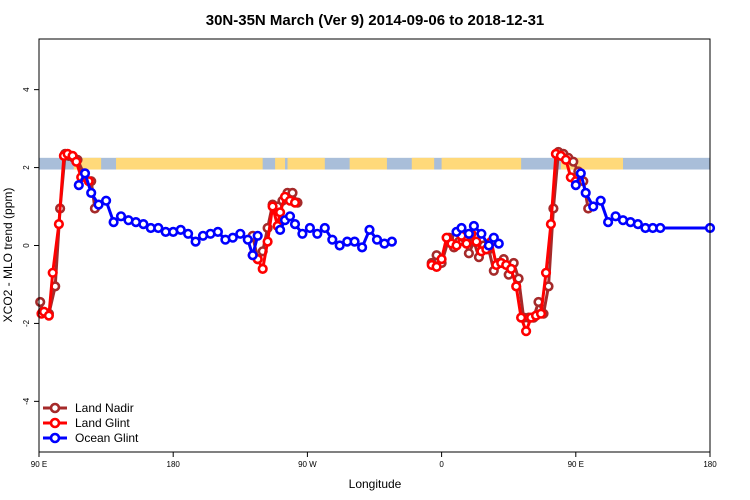 Image resolution: width=750 pixels, height=500 pixels. What do you see at coordinates (26, 89) in the screenshot?
I see `y-tick-label-4: 4` at bounding box center [26, 89].